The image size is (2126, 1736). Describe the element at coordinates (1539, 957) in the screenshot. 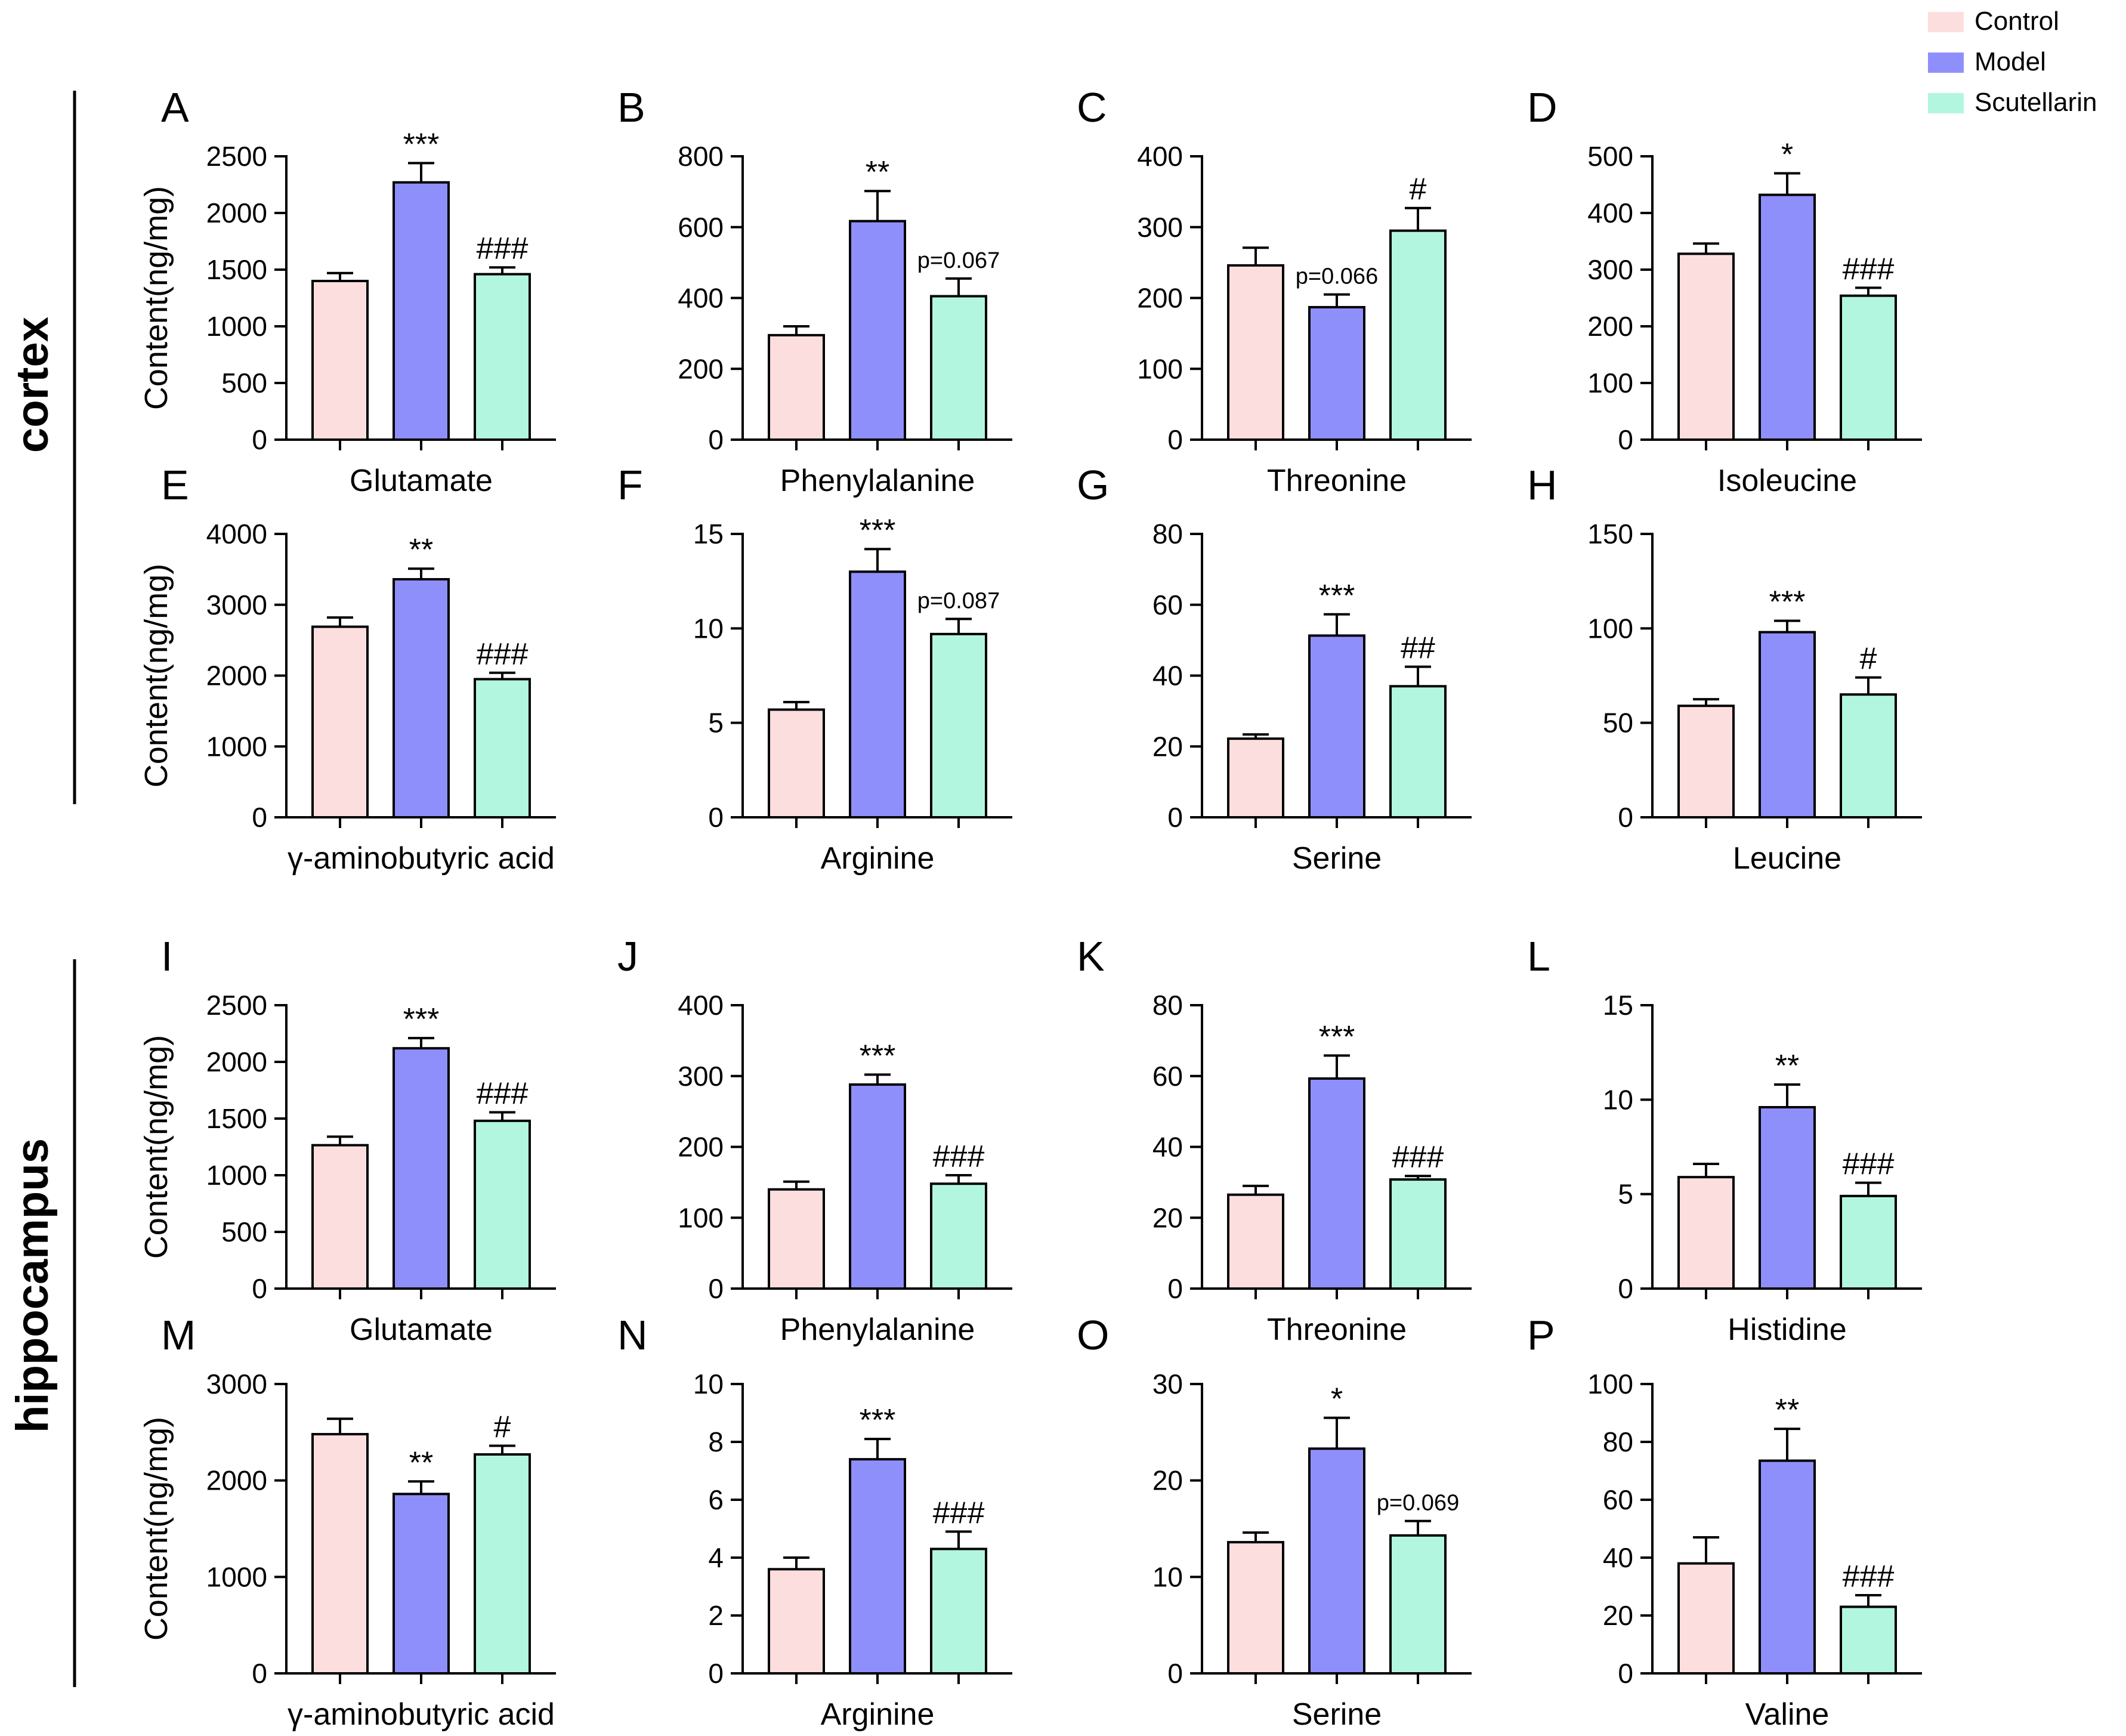

I see `panel-letter-l: L` at that location.